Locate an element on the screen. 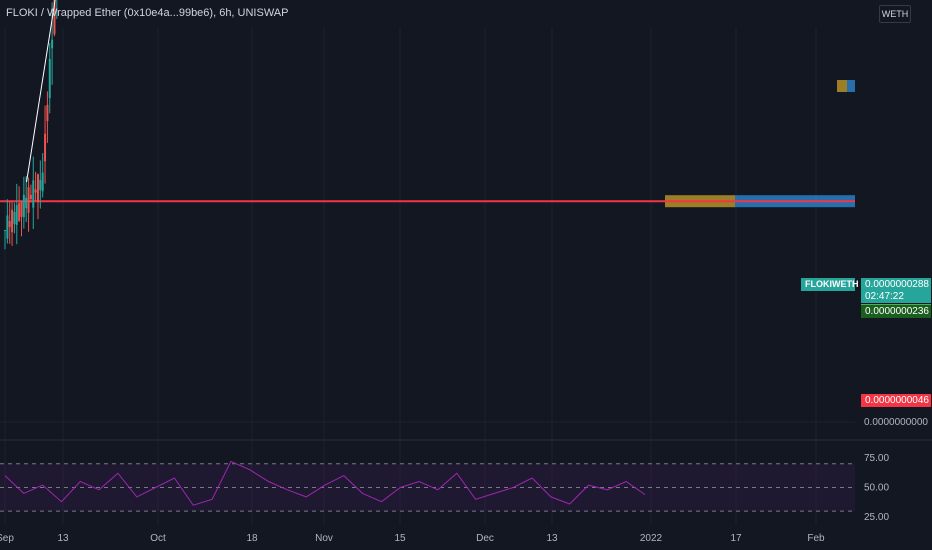 The height and width of the screenshot is (550, 932). rsi-scale-label: 75.00 is located at coordinates (876, 458).